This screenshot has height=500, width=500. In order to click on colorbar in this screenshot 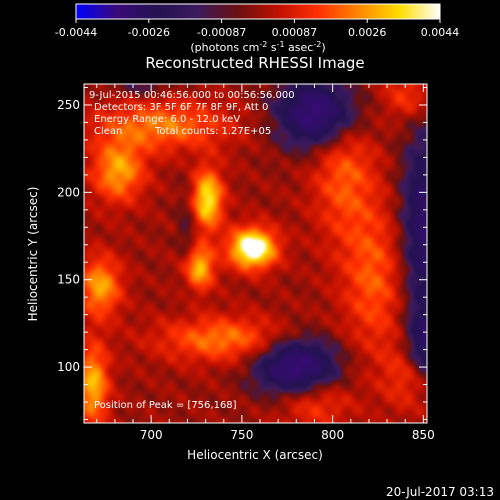, I will do `click(258, 11)`.